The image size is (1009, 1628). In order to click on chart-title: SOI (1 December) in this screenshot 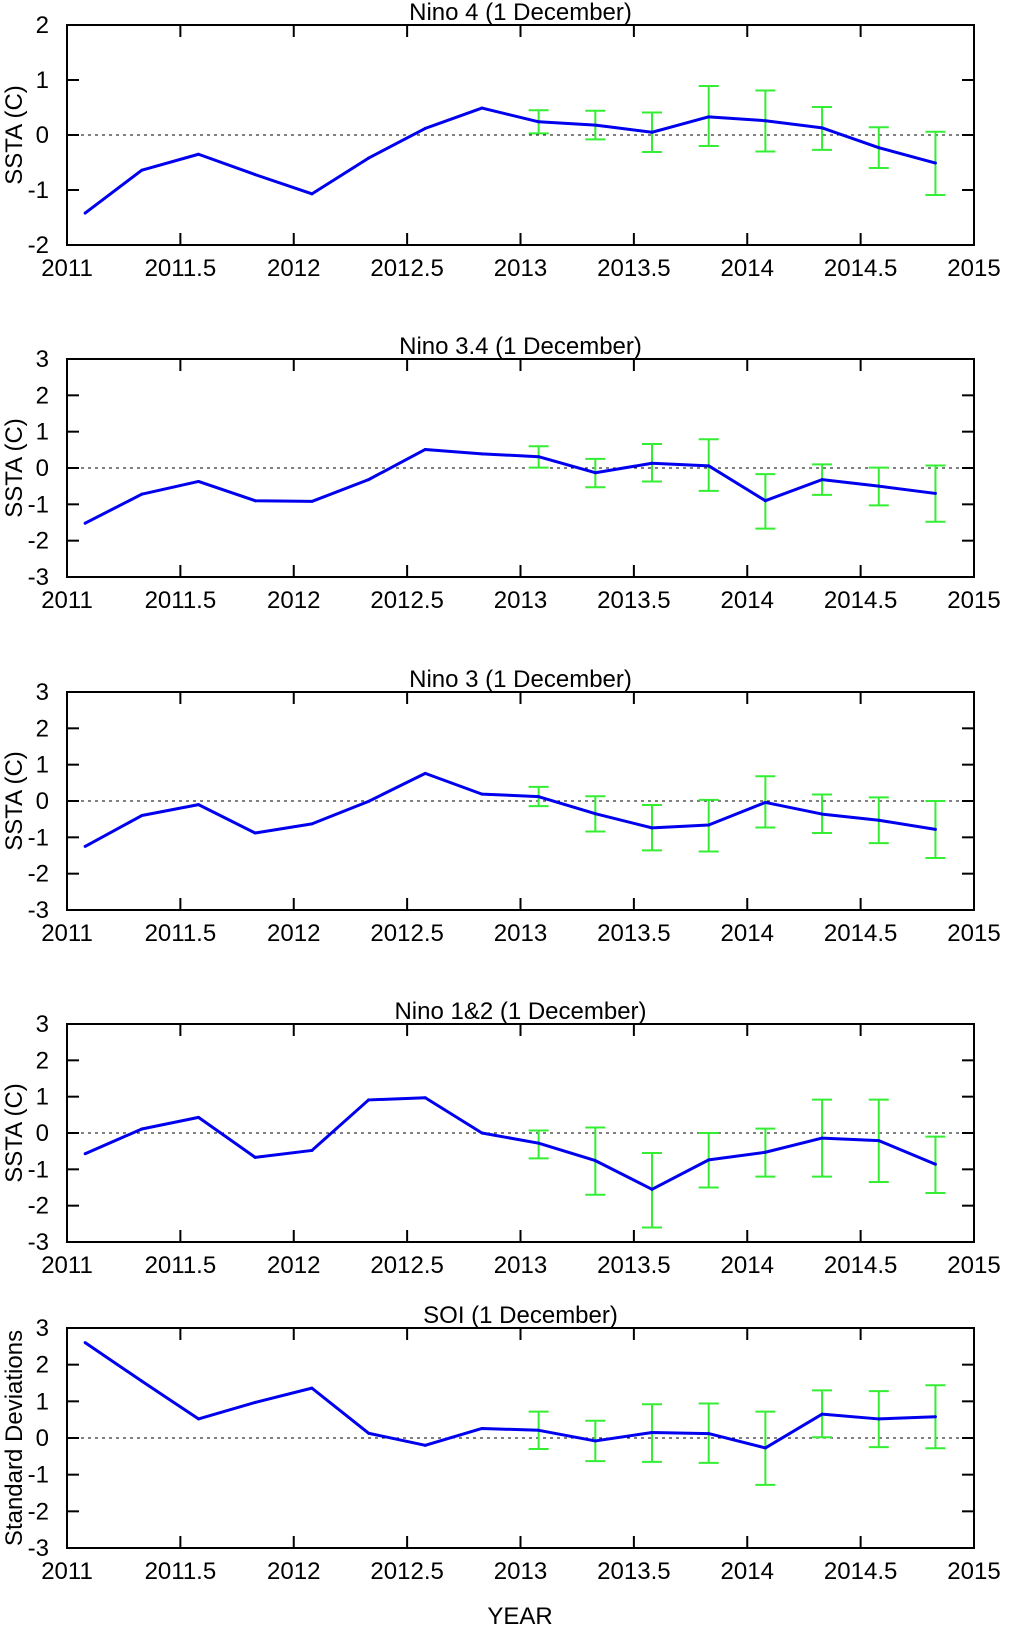, I will do `click(520, 1315)`.